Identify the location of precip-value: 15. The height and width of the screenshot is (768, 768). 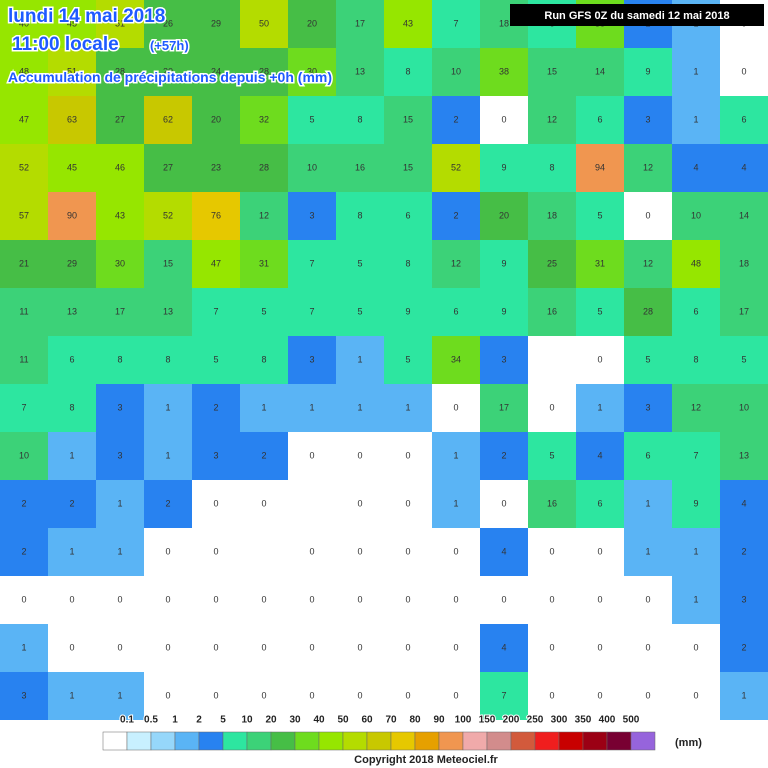
(408, 167).